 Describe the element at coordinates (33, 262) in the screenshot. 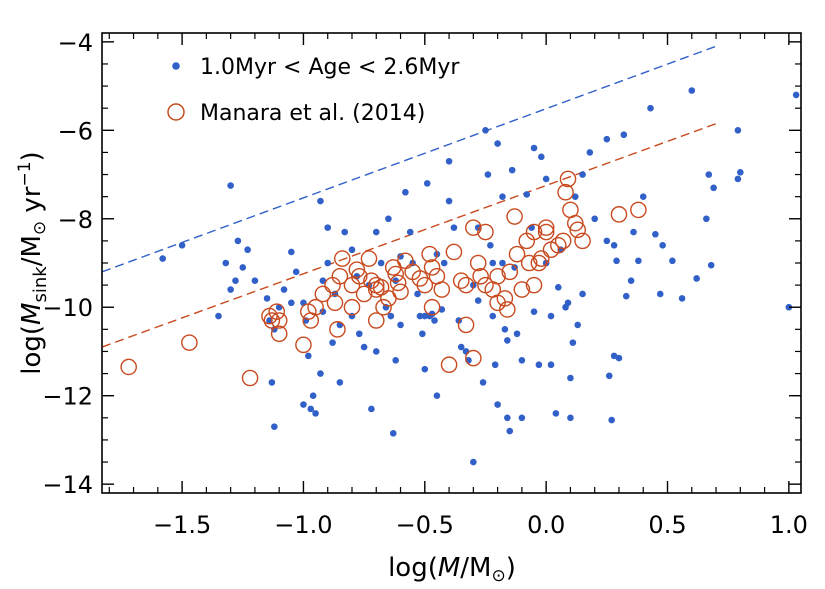

I see `y-axis-title: log(Msink/M⊙ yr−1)` at that location.